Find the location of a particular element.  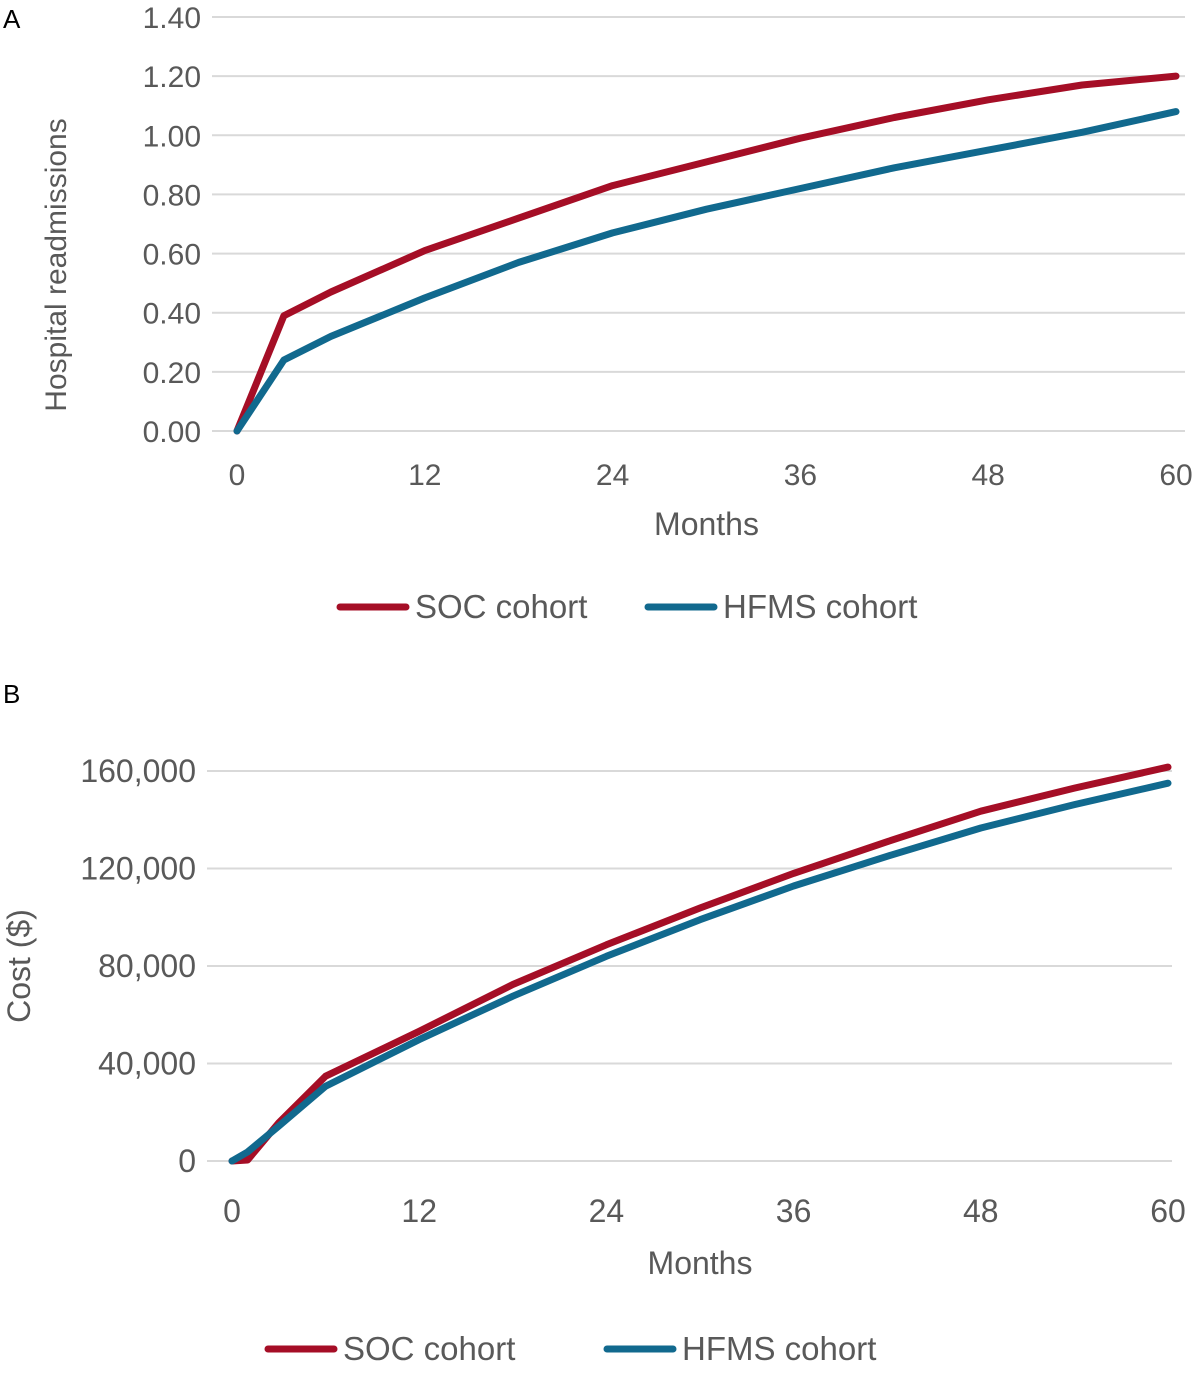

y-tick-label: 40,000 is located at coordinates (147, 1064).